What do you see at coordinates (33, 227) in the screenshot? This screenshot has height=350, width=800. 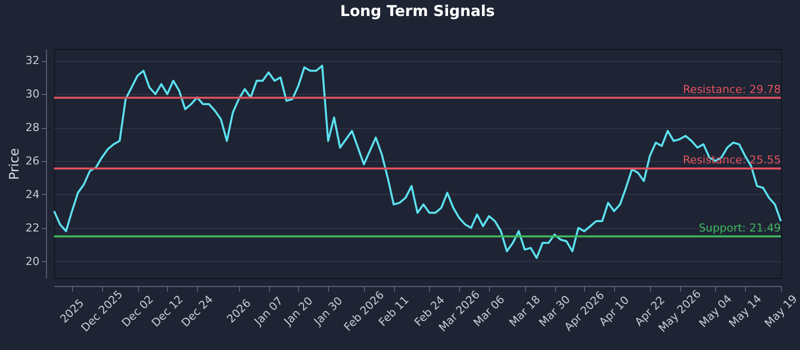 I see `y-tick-label: 22` at bounding box center [33, 227].